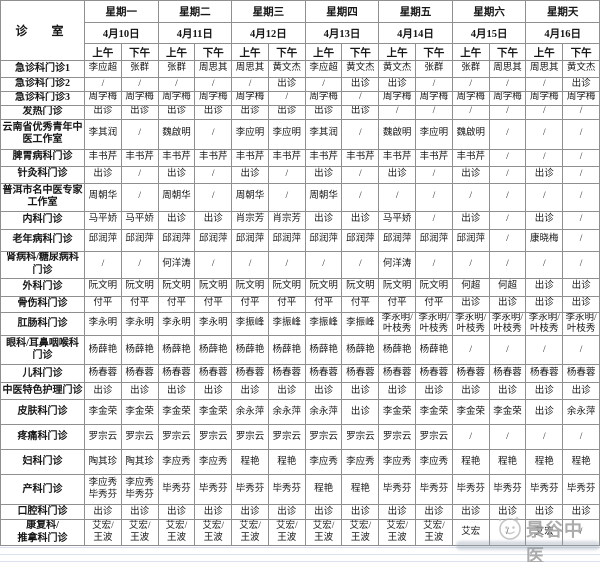 The height and width of the screenshot is (562, 600). Describe the element at coordinates (434, 324) in the screenshot. I see `schedule-cell: 李永明/ 叶枝秀` at that location.